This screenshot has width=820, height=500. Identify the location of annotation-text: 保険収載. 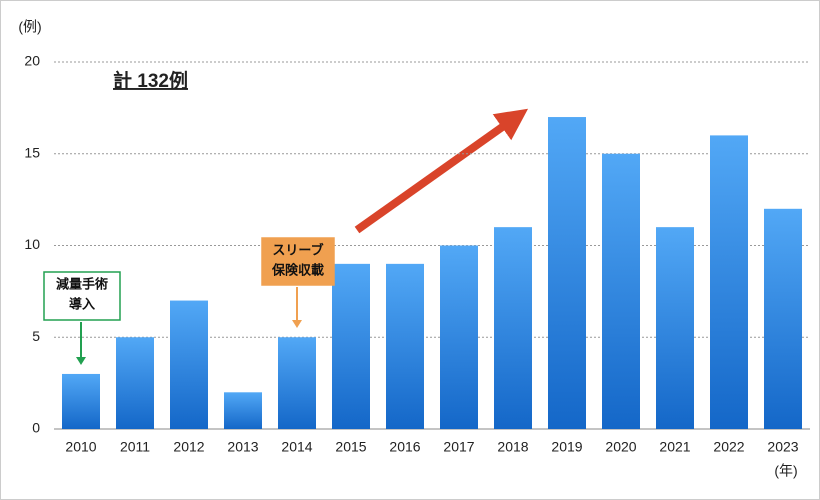
(297, 269).